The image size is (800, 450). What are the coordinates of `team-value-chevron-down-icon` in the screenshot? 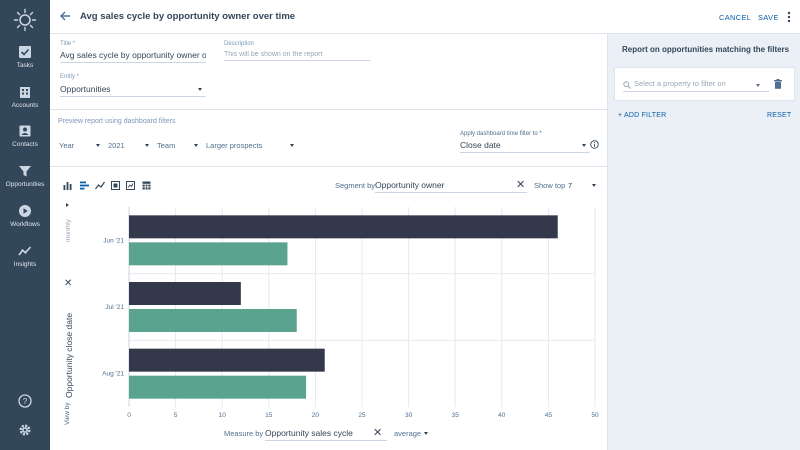 It's located at (292, 145).